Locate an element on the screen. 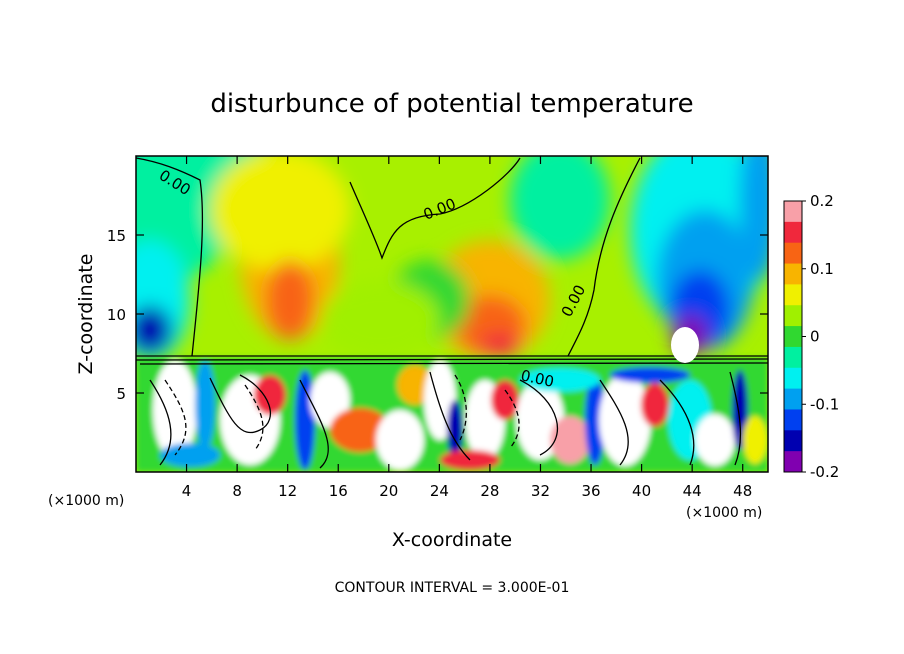  x-tick-label: 24 is located at coordinates (439, 491).